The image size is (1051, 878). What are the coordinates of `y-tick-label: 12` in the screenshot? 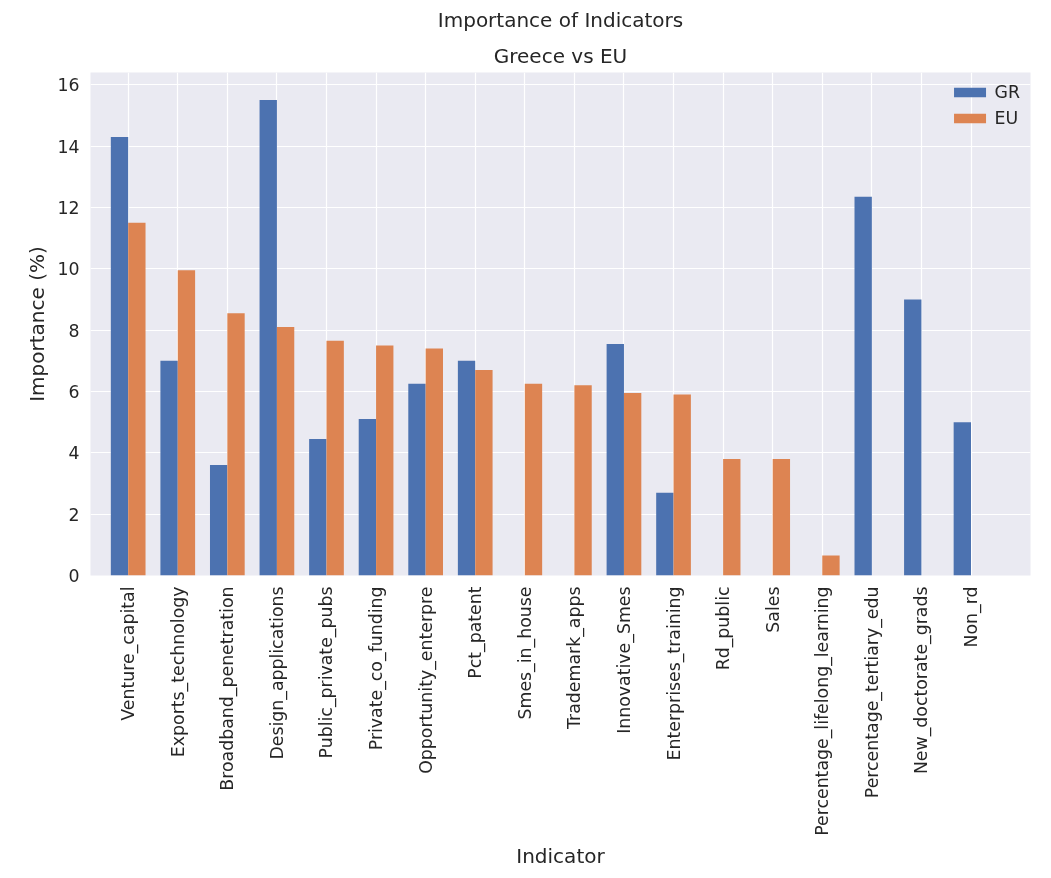 It's located at (68, 207).